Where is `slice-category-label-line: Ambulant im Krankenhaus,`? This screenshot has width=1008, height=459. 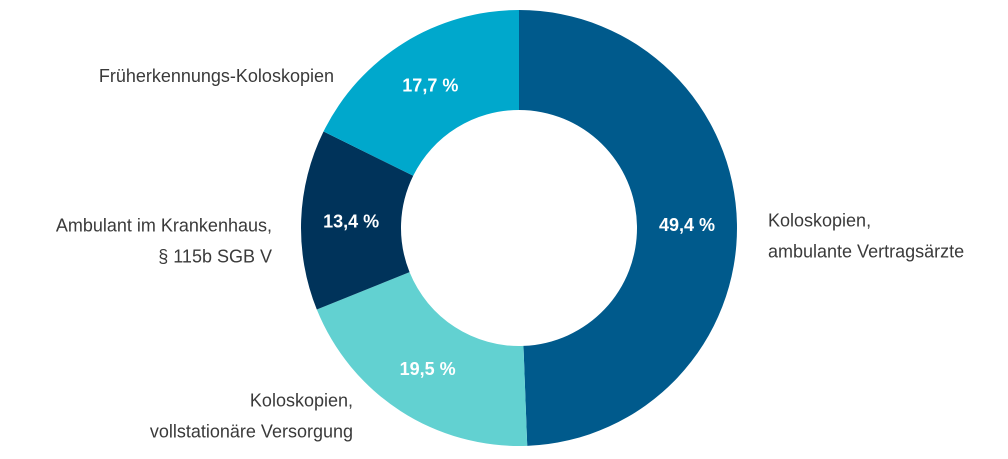
slice-category-label-line: Ambulant im Krankenhaus, is located at coordinates (164, 226).